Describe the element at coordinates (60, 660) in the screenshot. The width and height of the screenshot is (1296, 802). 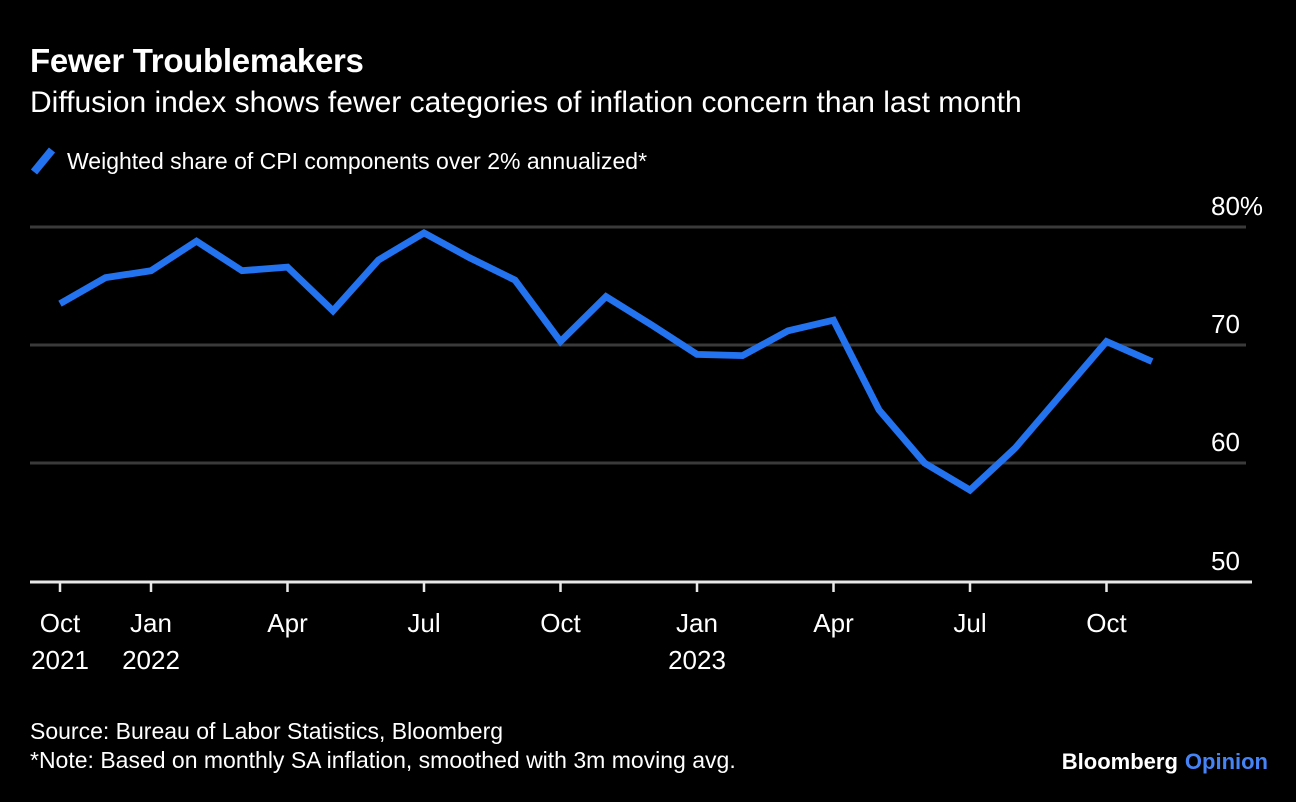
I see `x-axis-year-label: 2021` at that location.